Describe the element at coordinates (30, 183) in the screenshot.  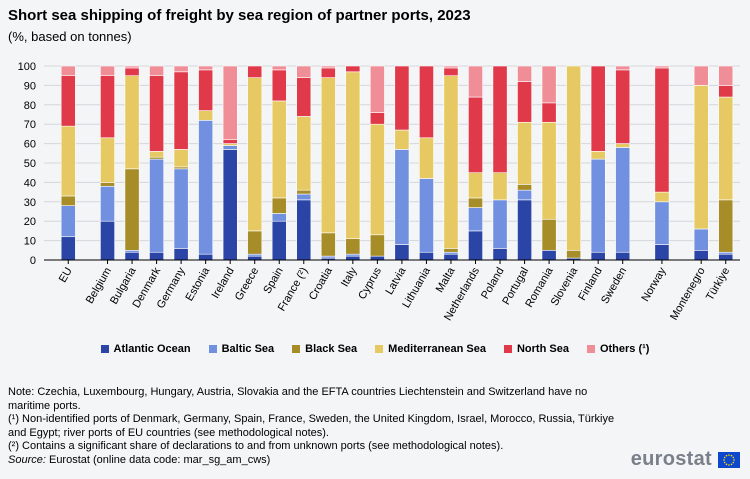
I see `y-tick-label: 40` at that location.